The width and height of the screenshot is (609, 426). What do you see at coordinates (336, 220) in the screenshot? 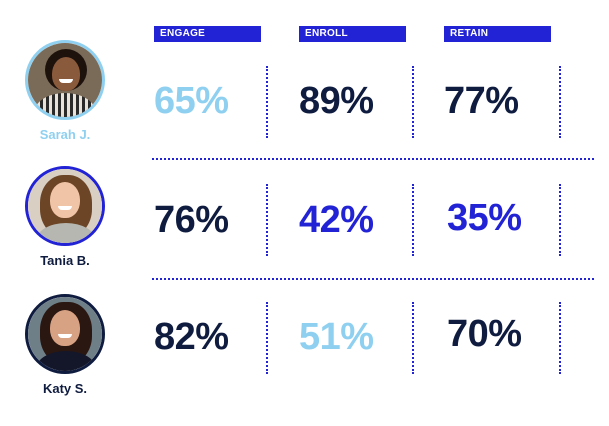
I see `metric-tania-enroll: 42%` at bounding box center [336, 220].